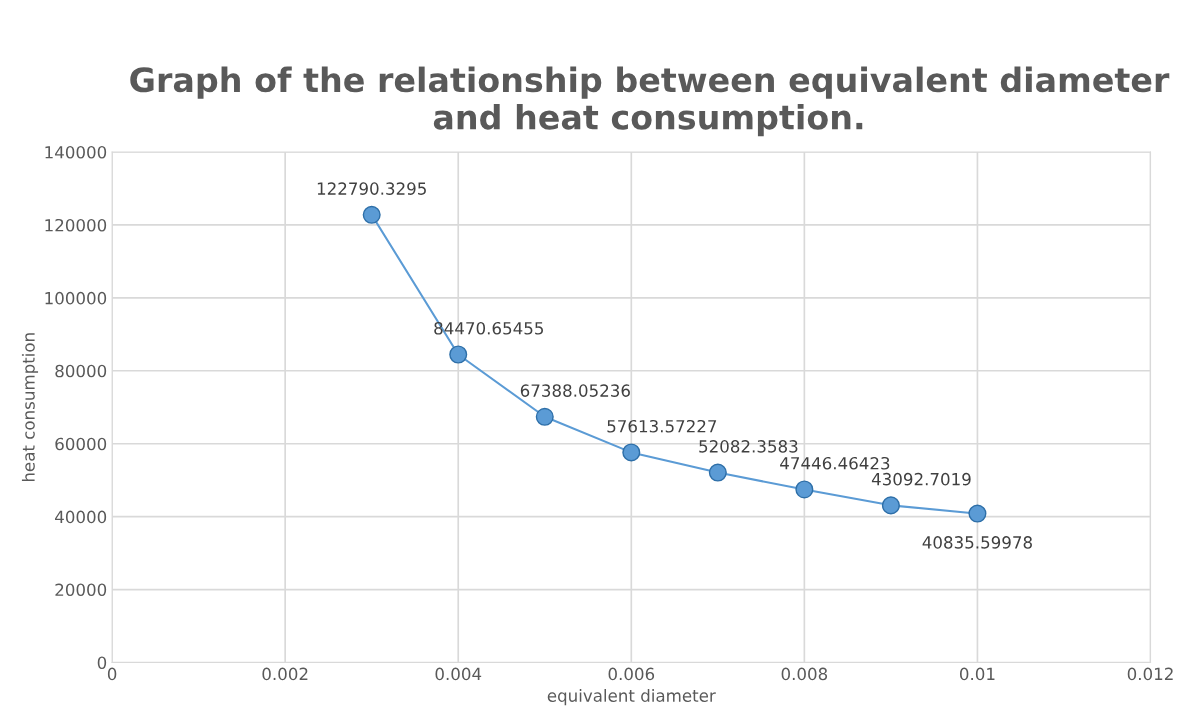 Image resolution: width=1180 pixels, height=724 pixels. Describe the element at coordinates (921, 479) in the screenshot. I see `data-label: 43092.7019` at that location.